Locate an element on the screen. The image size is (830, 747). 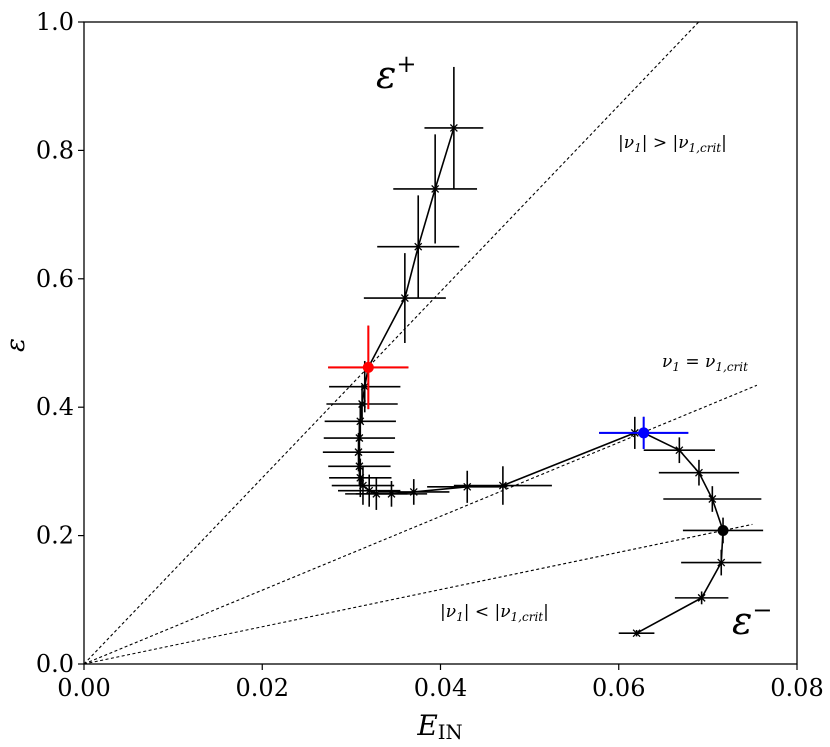
highlight-point-black is located at coordinates (723, 530).